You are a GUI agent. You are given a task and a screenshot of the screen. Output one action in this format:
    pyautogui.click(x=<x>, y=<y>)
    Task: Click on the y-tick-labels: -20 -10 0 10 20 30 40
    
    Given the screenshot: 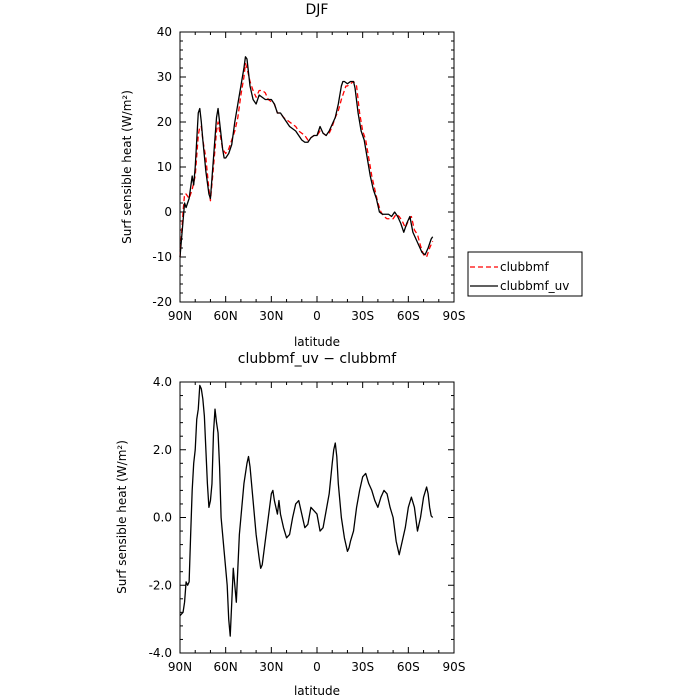 What is the action you would take?
    pyautogui.click(x=162, y=167)
    